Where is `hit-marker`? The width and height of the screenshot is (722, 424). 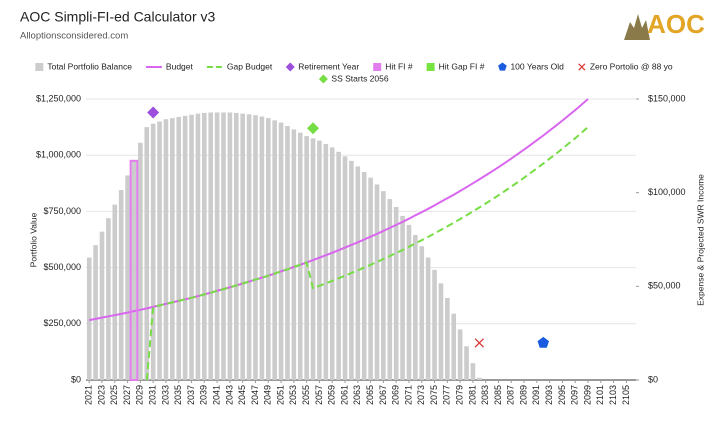
hit-marker is located at coordinates (134, 270).